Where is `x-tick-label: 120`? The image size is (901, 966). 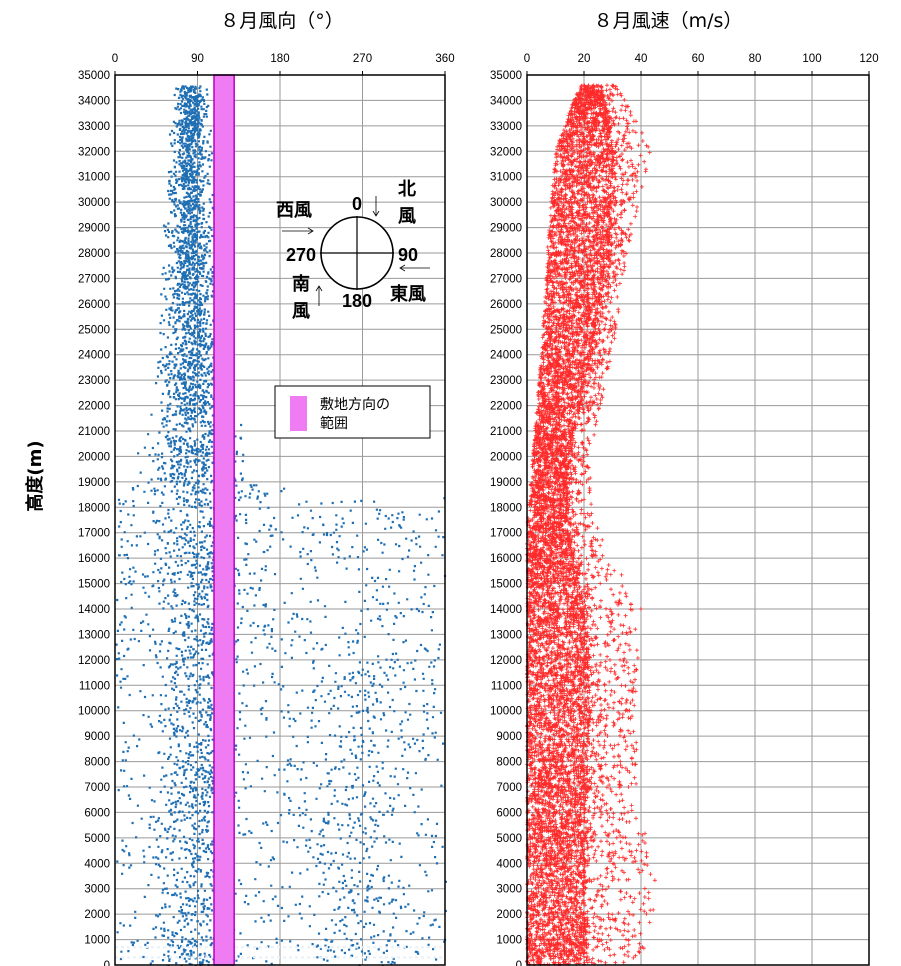 x-tick-label: 120 is located at coordinates (868, 59).